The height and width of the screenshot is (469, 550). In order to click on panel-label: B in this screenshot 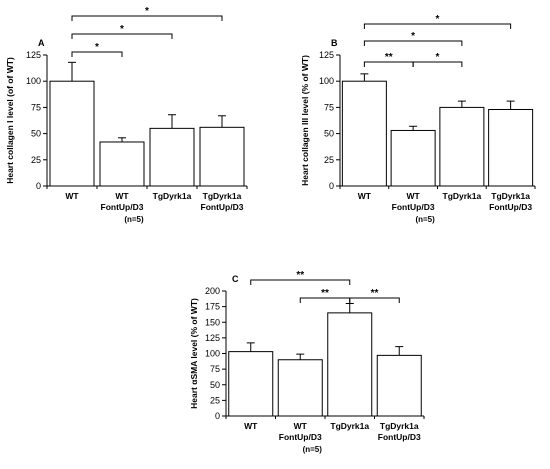, I will do `click(334, 43)`.